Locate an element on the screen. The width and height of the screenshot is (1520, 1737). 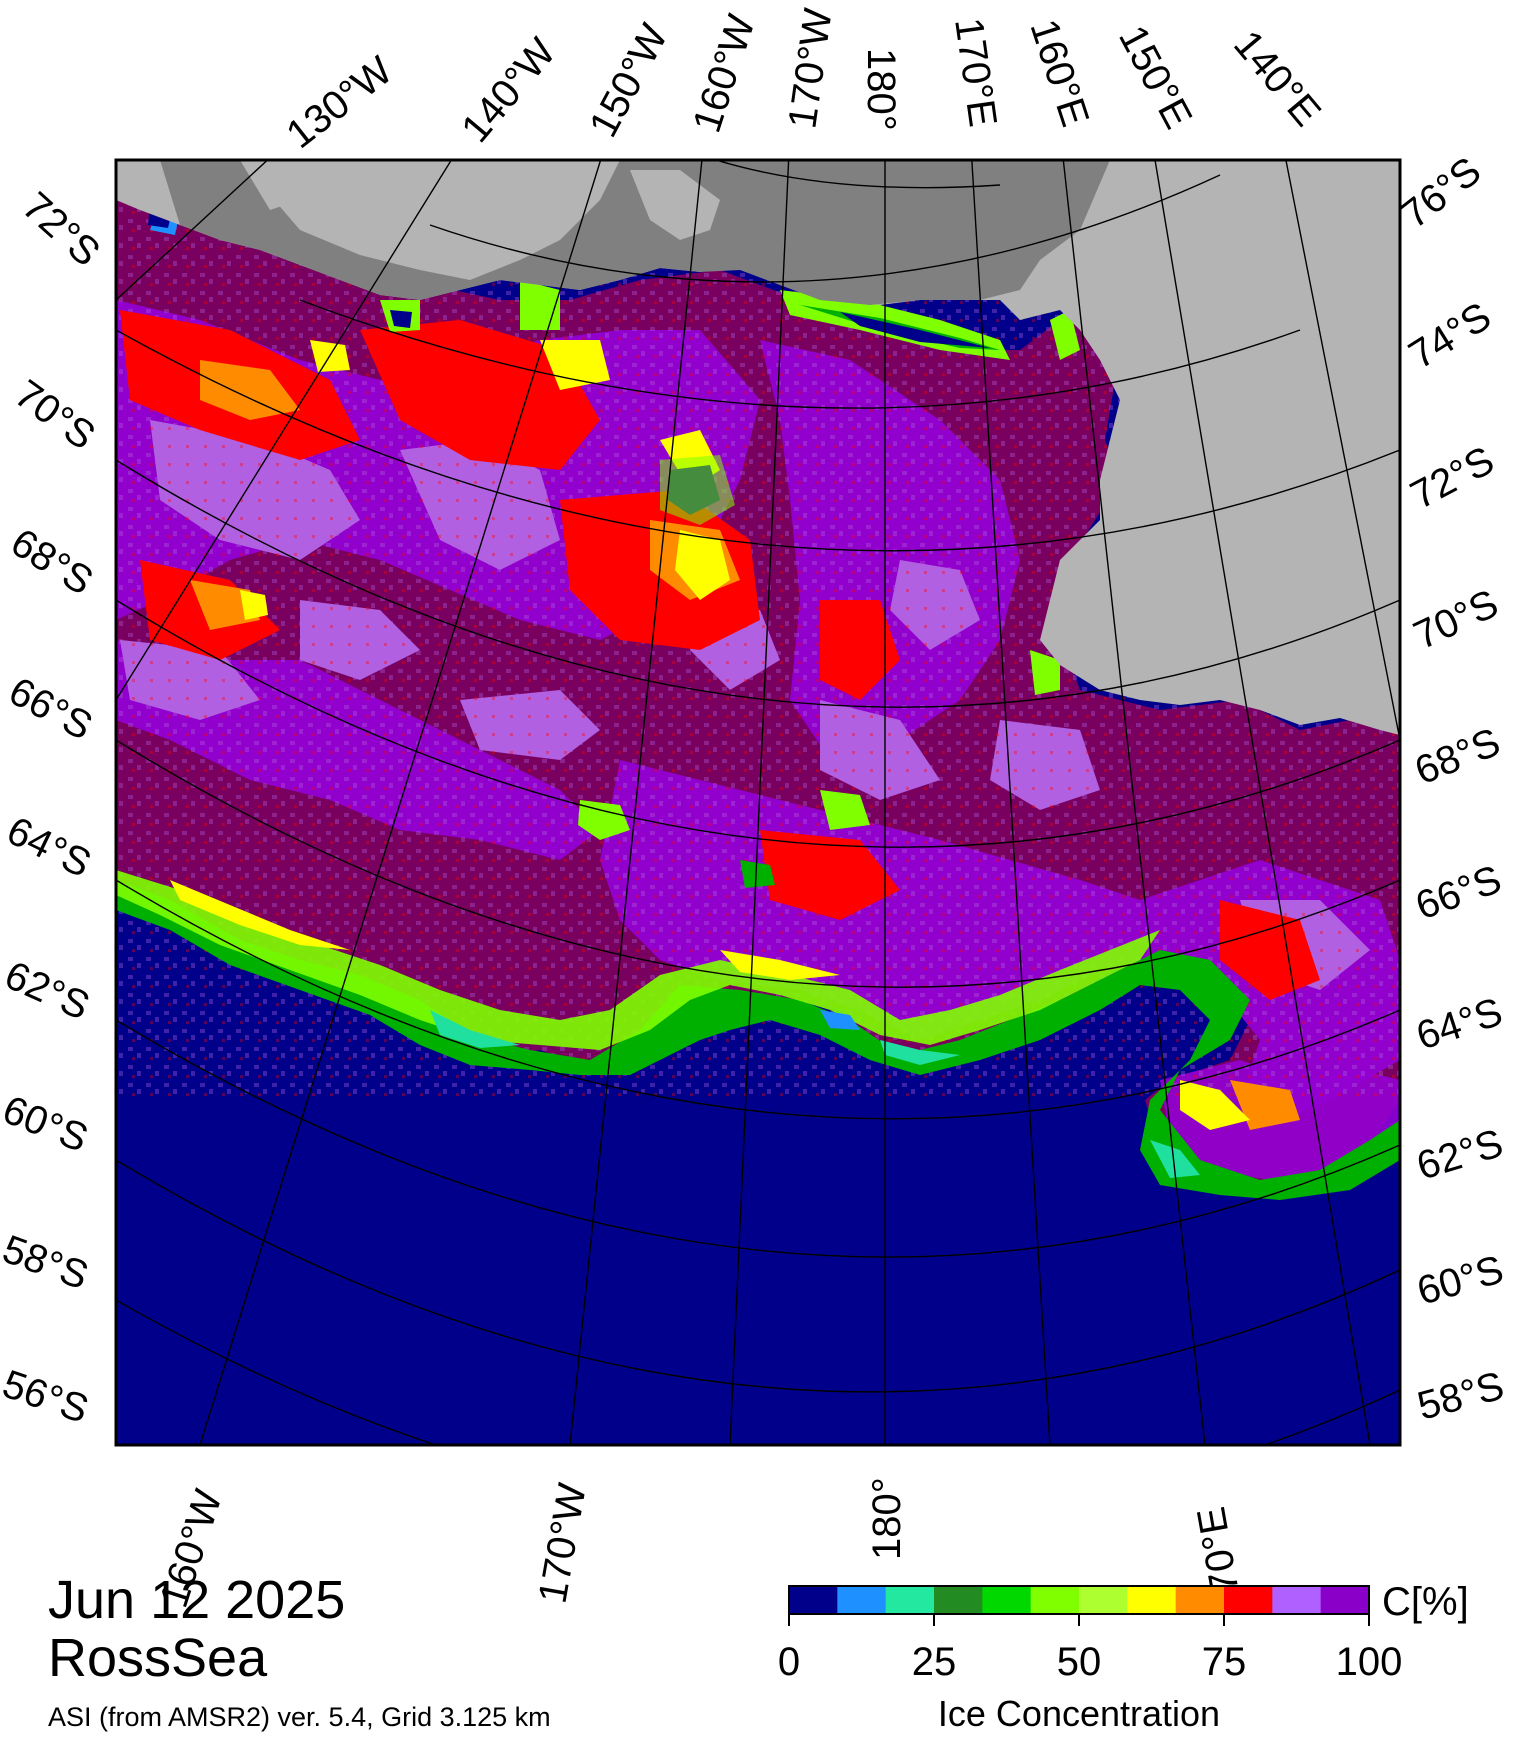
colorbar: C[%] 0 25 50 75 100 Ice Concentration is located at coordinates (1123, 1657).